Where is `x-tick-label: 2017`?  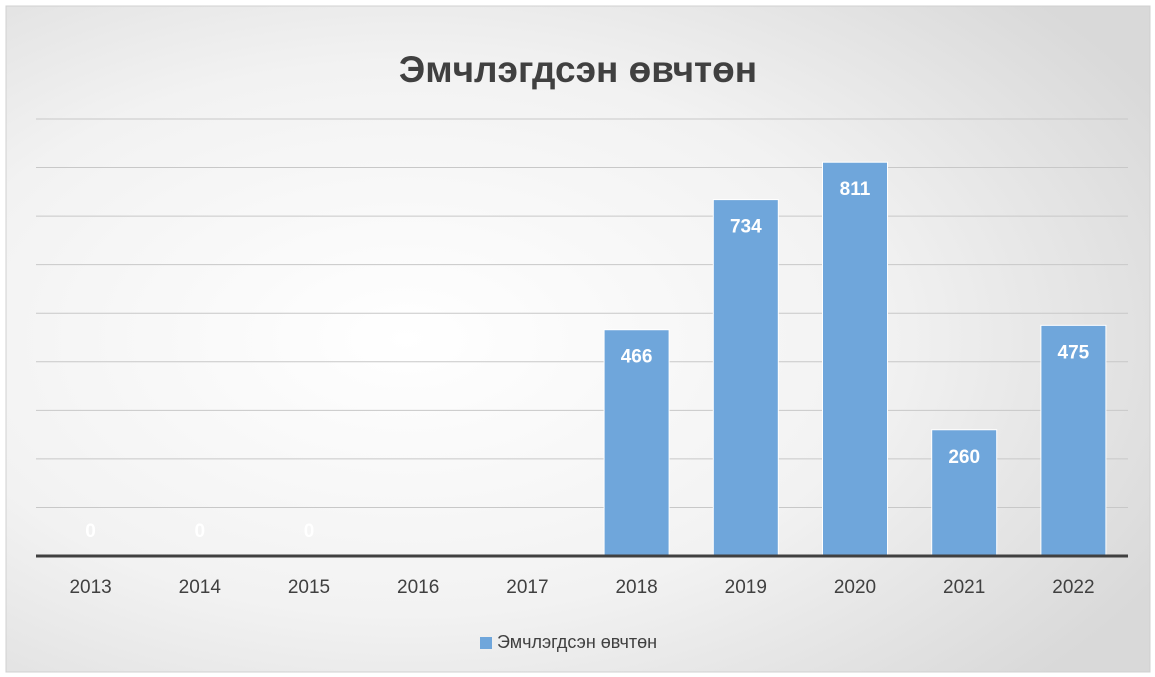 x-tick-label: 2017 is located at coordinates (527, 587).